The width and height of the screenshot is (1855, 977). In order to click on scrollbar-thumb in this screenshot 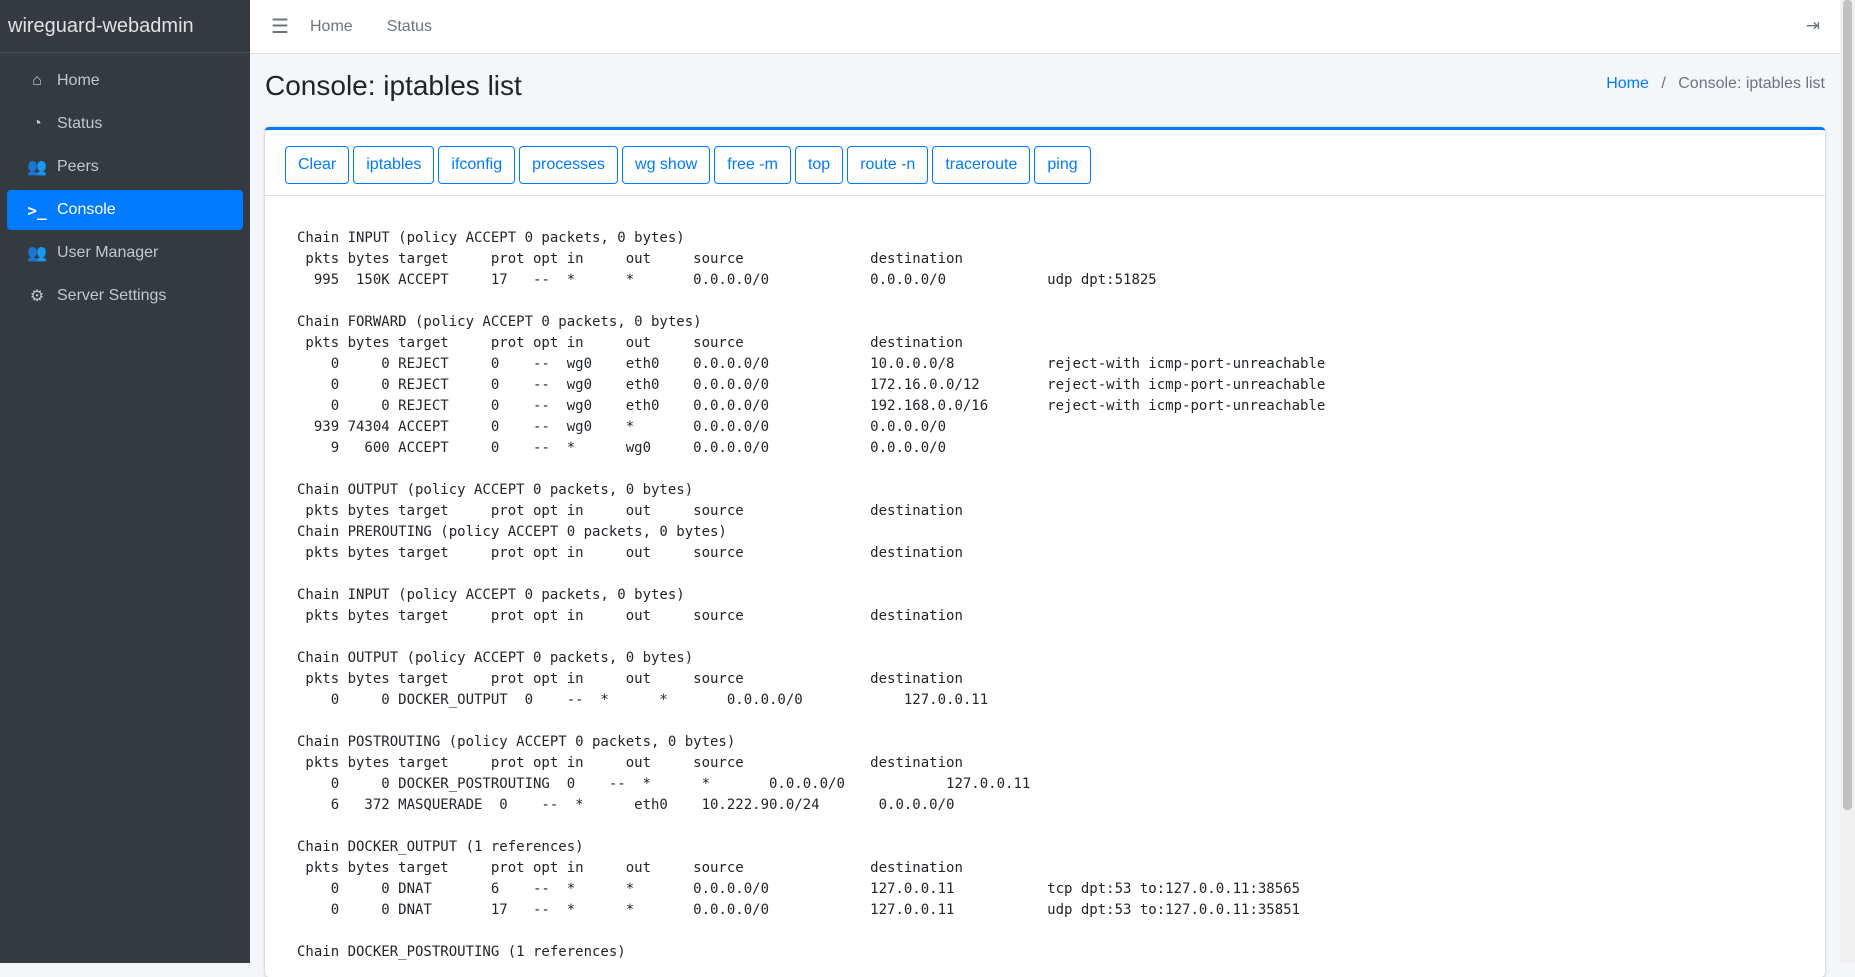, I will do `click(1847, 405)`.